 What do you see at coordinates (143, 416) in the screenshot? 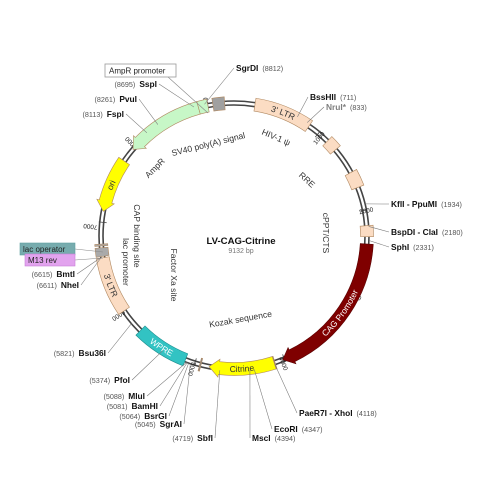
I see `site-bsrgi: (5064) BsrGI` at bounding box center [143, 416].